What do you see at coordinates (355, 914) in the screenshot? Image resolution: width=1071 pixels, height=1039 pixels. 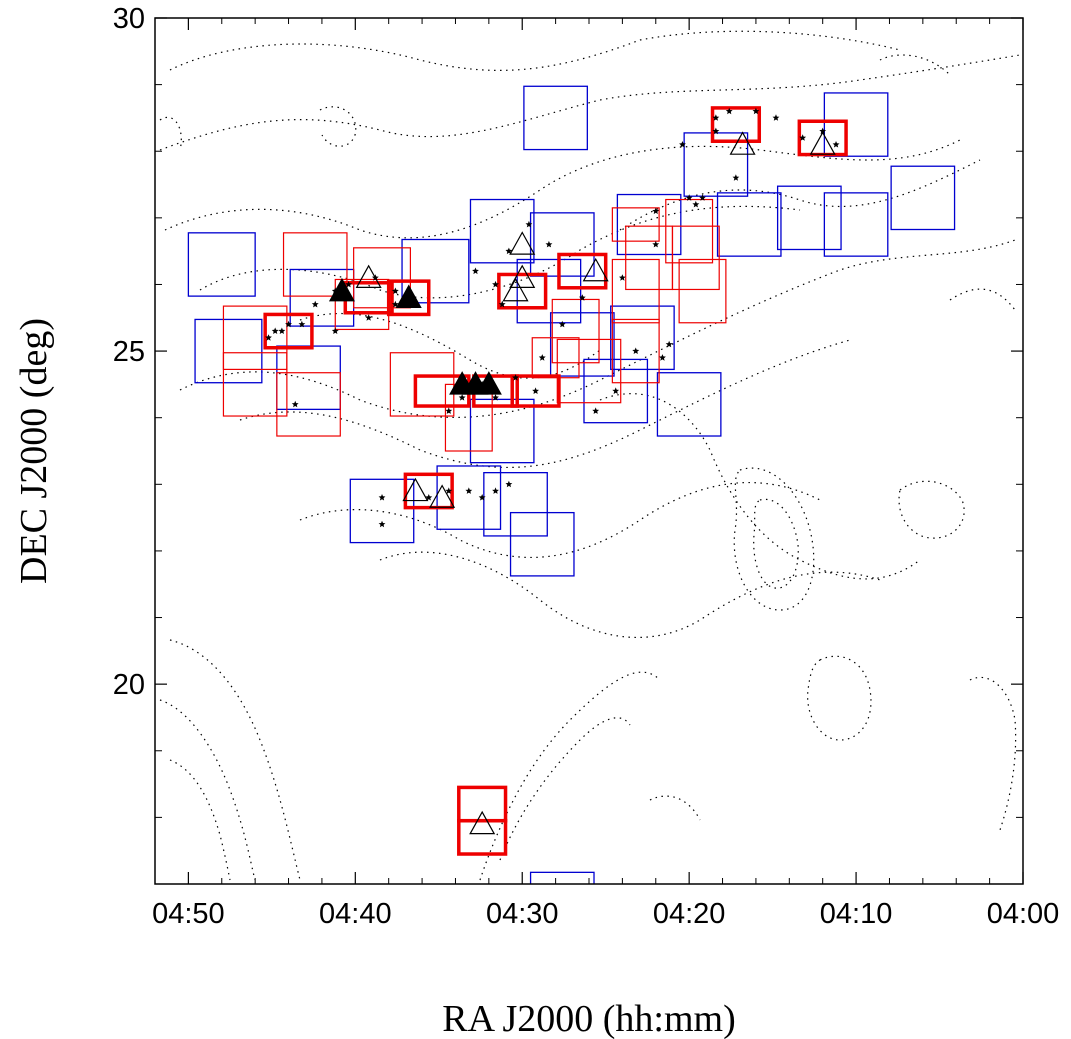 I see `x-tick-label: 04:40` at bounding box center [355, 914].